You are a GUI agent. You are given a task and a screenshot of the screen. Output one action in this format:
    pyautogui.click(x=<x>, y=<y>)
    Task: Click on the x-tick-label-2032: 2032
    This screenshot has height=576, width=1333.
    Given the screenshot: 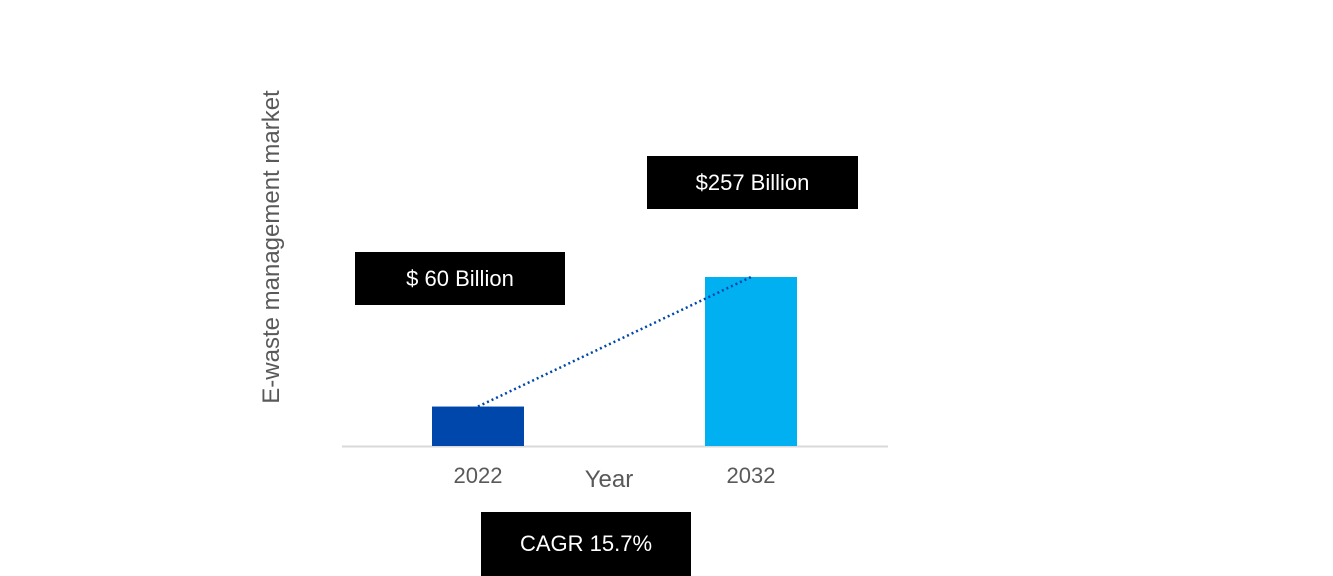 What is the action you would take?
    pyautogui.click(x=751, y=475)
    